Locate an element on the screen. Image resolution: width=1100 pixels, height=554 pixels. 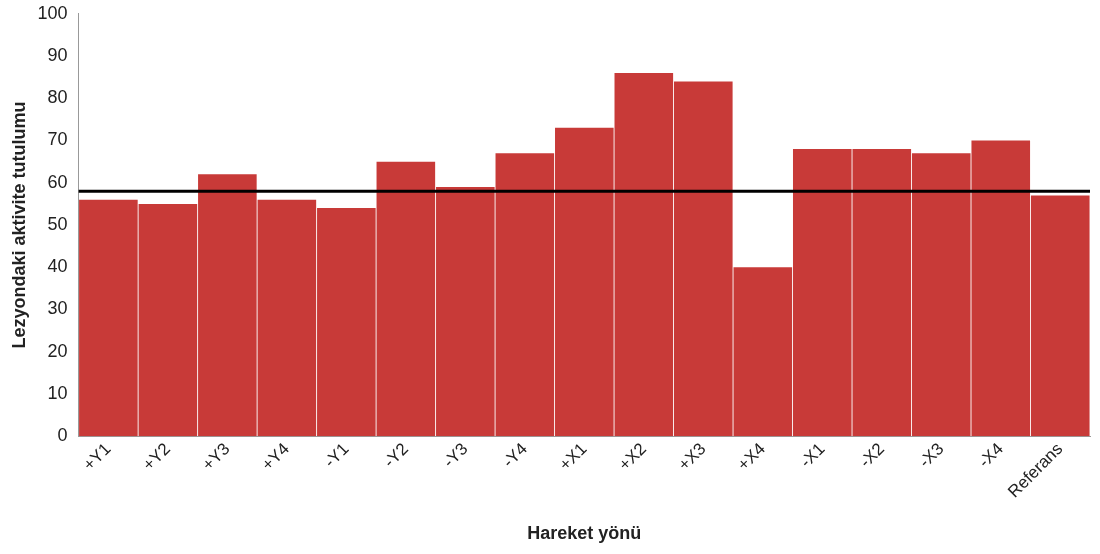
x-tick-label: +Y4 is located at coordinates (275, 457).